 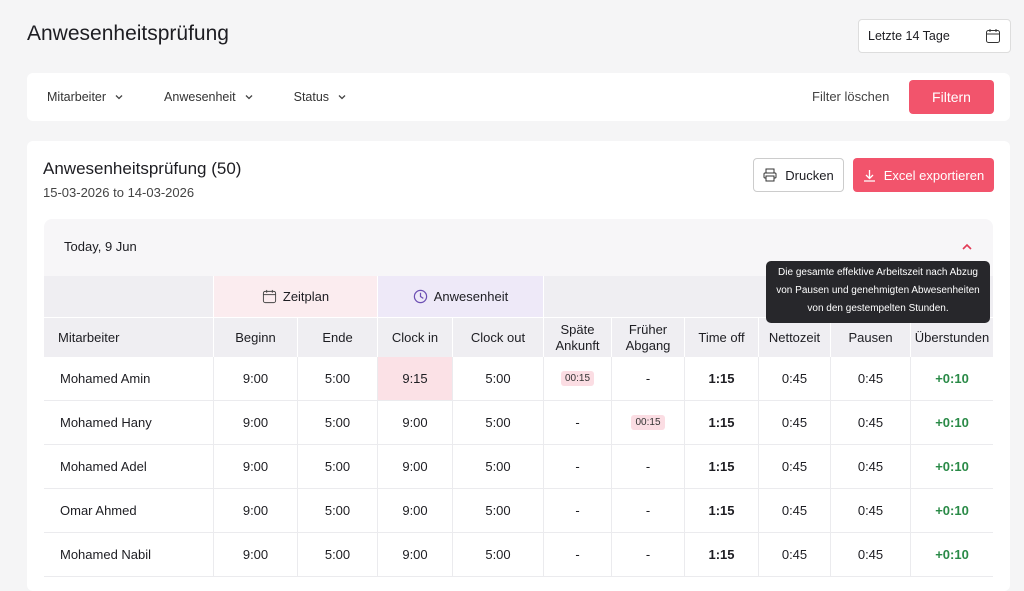 I want to click on export-button: Excel exportieren, so click(x=923, y=175).